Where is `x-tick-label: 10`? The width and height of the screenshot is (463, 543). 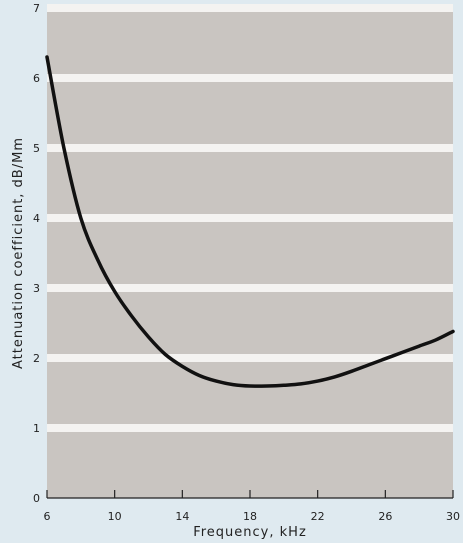 x-tick-label: 10 is located at coordinates (115, 516).